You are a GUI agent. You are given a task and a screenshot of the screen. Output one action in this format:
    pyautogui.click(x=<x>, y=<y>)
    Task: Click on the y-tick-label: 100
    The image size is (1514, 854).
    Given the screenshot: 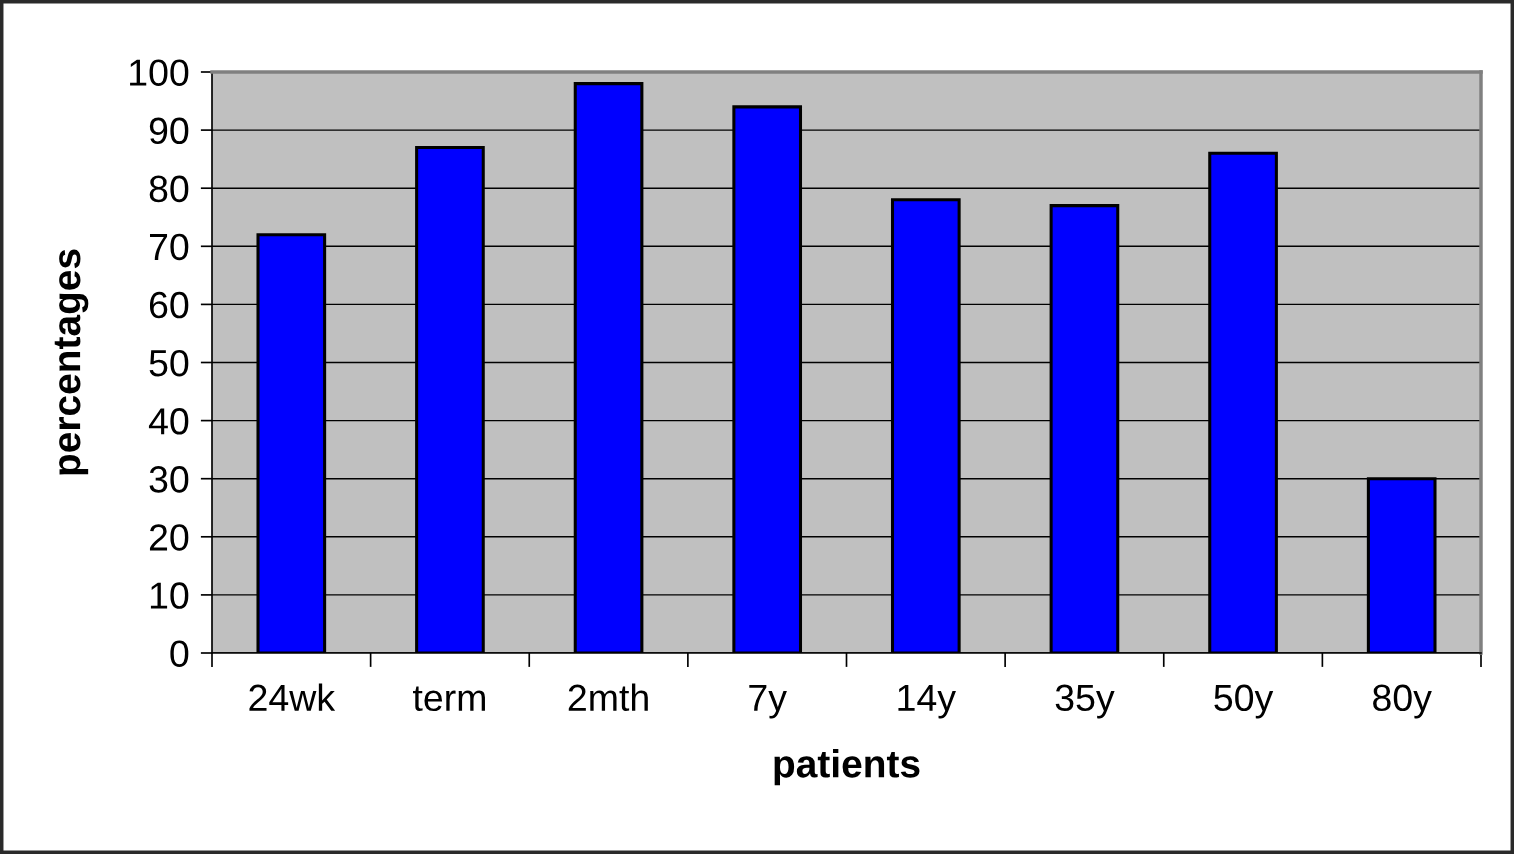 What is the action you would take?
    pyautogui.click(x=159, y=72)
    